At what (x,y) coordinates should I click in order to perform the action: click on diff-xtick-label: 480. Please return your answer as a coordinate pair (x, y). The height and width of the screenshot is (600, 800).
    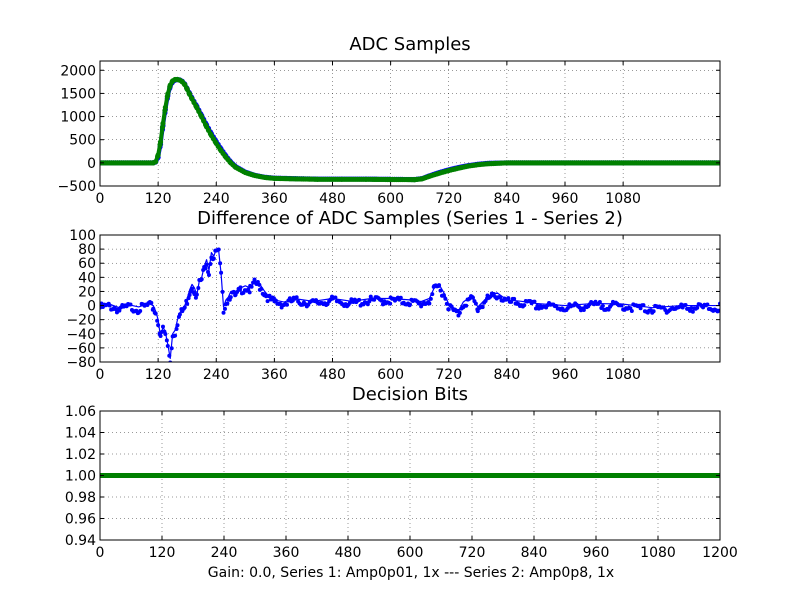
    Looking at the image, I should click on (332, 375).